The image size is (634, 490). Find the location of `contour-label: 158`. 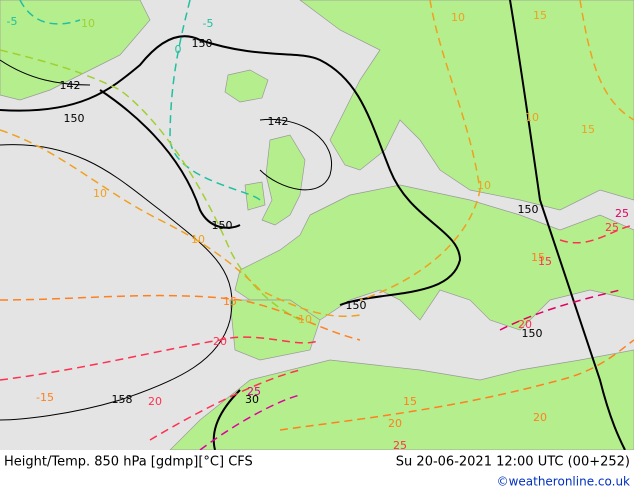

contour-label: 158 is located at coordinates (122, 399).